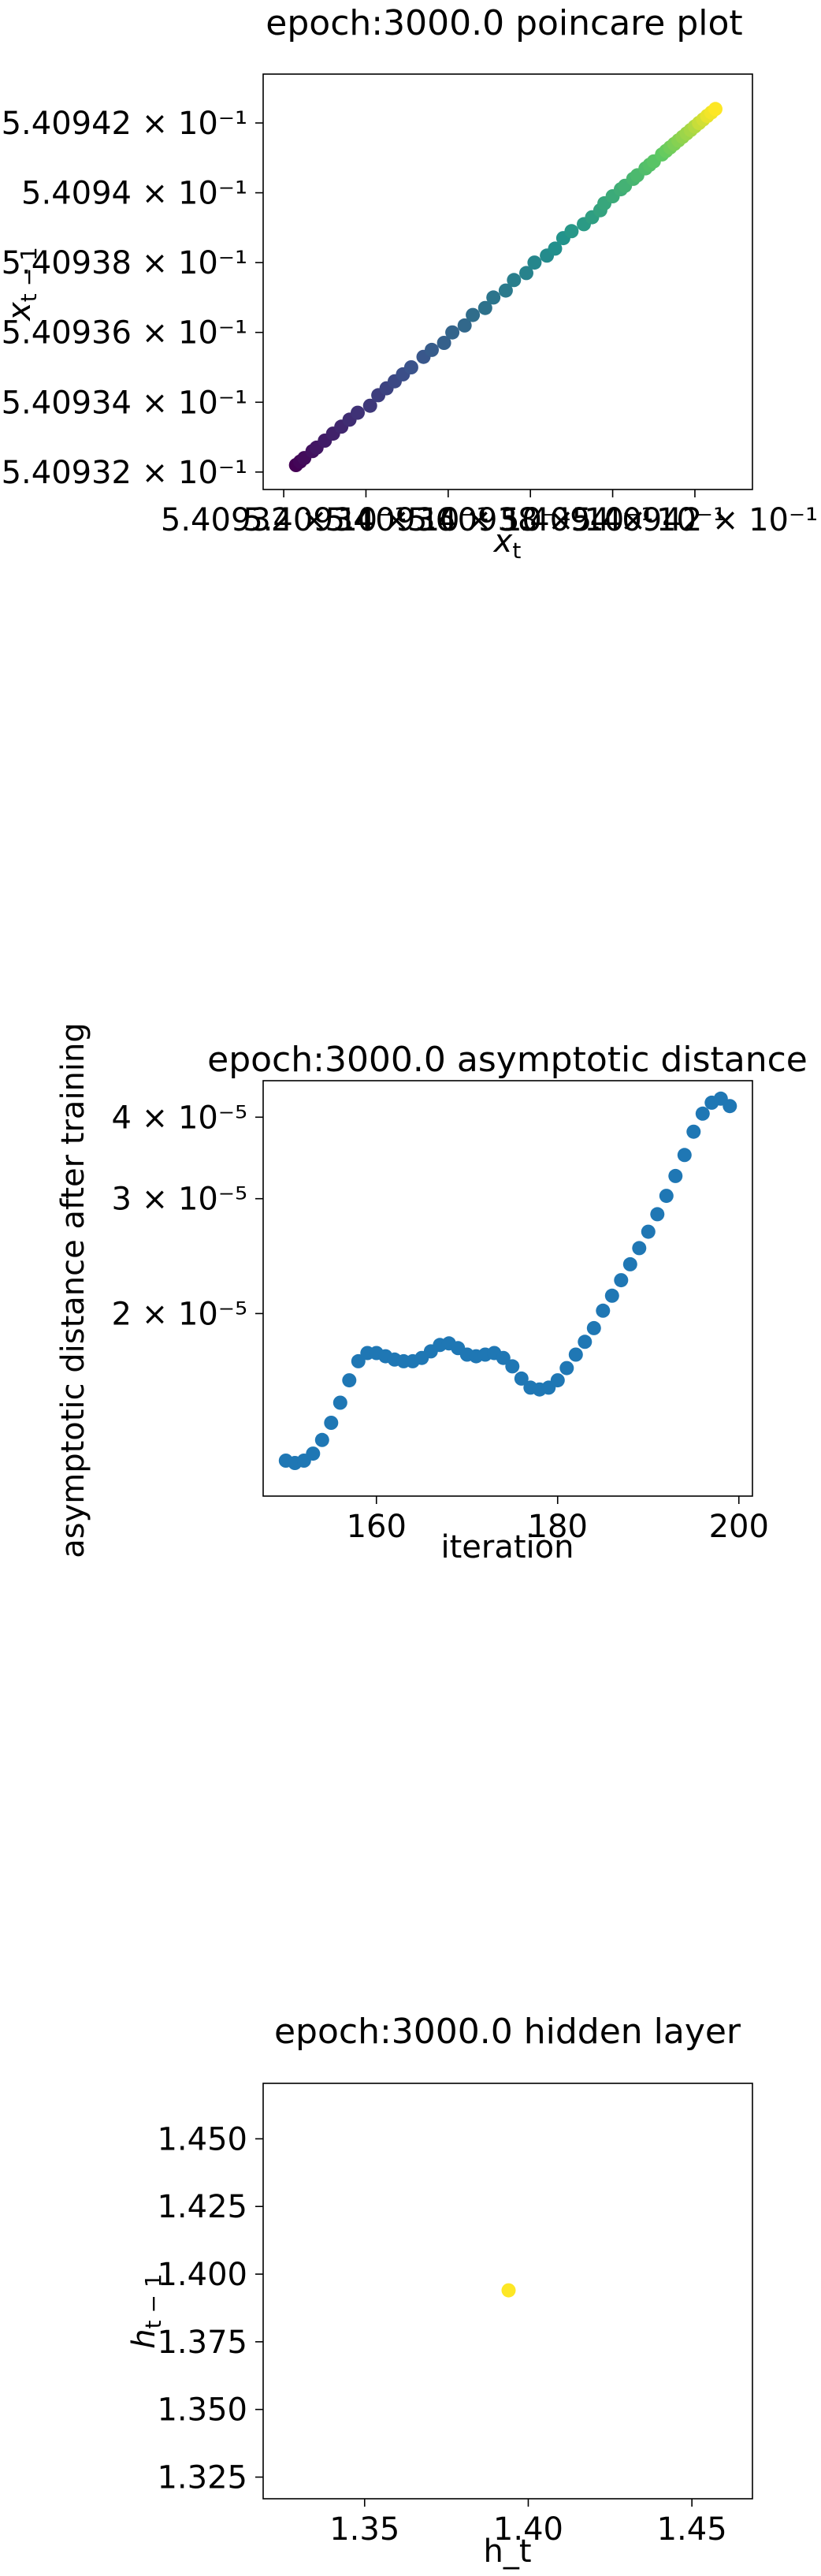  Describe the element at coordinates (364, 2529) in the screenshot. I see `x-tick-label: 1.35` at that location.